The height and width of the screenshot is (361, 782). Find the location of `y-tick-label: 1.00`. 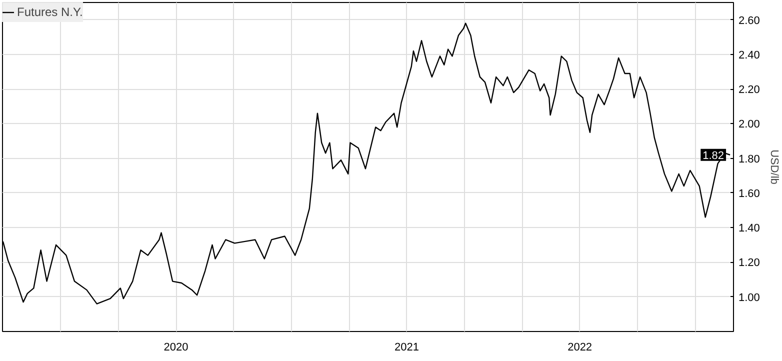

y-tick-label: 1.00 is located at coordinates (749, 298).